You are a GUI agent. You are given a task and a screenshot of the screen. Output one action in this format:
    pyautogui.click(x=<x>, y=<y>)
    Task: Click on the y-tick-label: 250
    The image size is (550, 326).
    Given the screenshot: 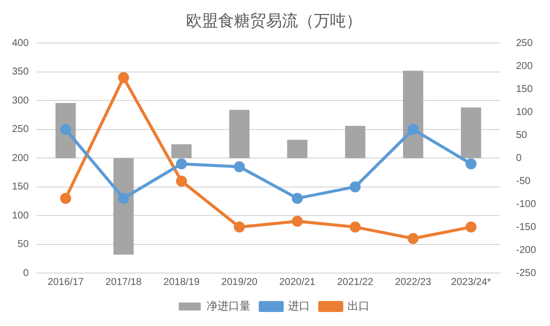 What is the action you would take?
    pyautogui.click(x=21, y=130)
    